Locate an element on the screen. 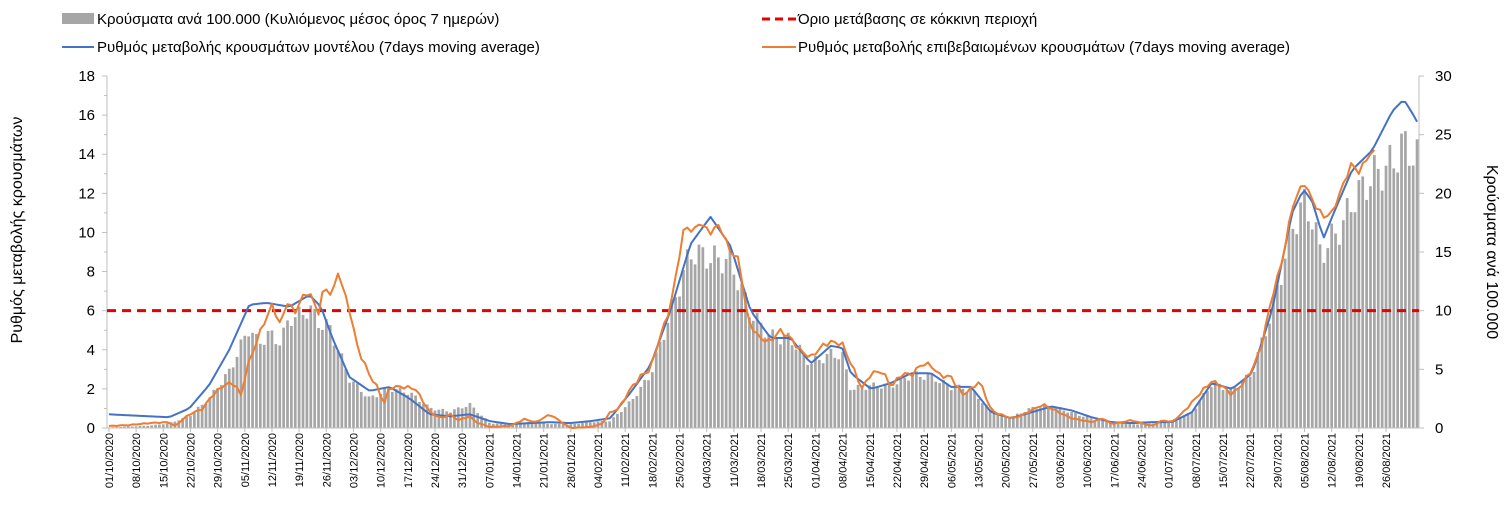  y-right-tick-label: 30 is located at coordinates (1443, 76).